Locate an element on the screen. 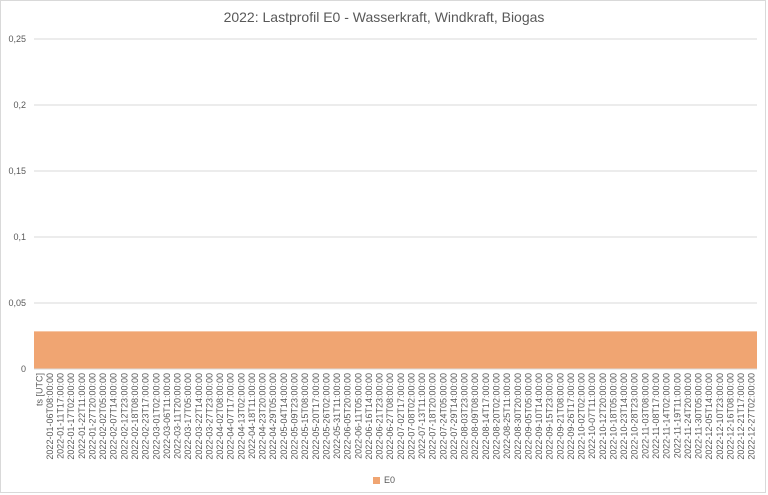 The height and width of the screenshot is (495, 768). x-tick-label: 2022-05-09T23:00:00 is located at coordinates (294, 416).